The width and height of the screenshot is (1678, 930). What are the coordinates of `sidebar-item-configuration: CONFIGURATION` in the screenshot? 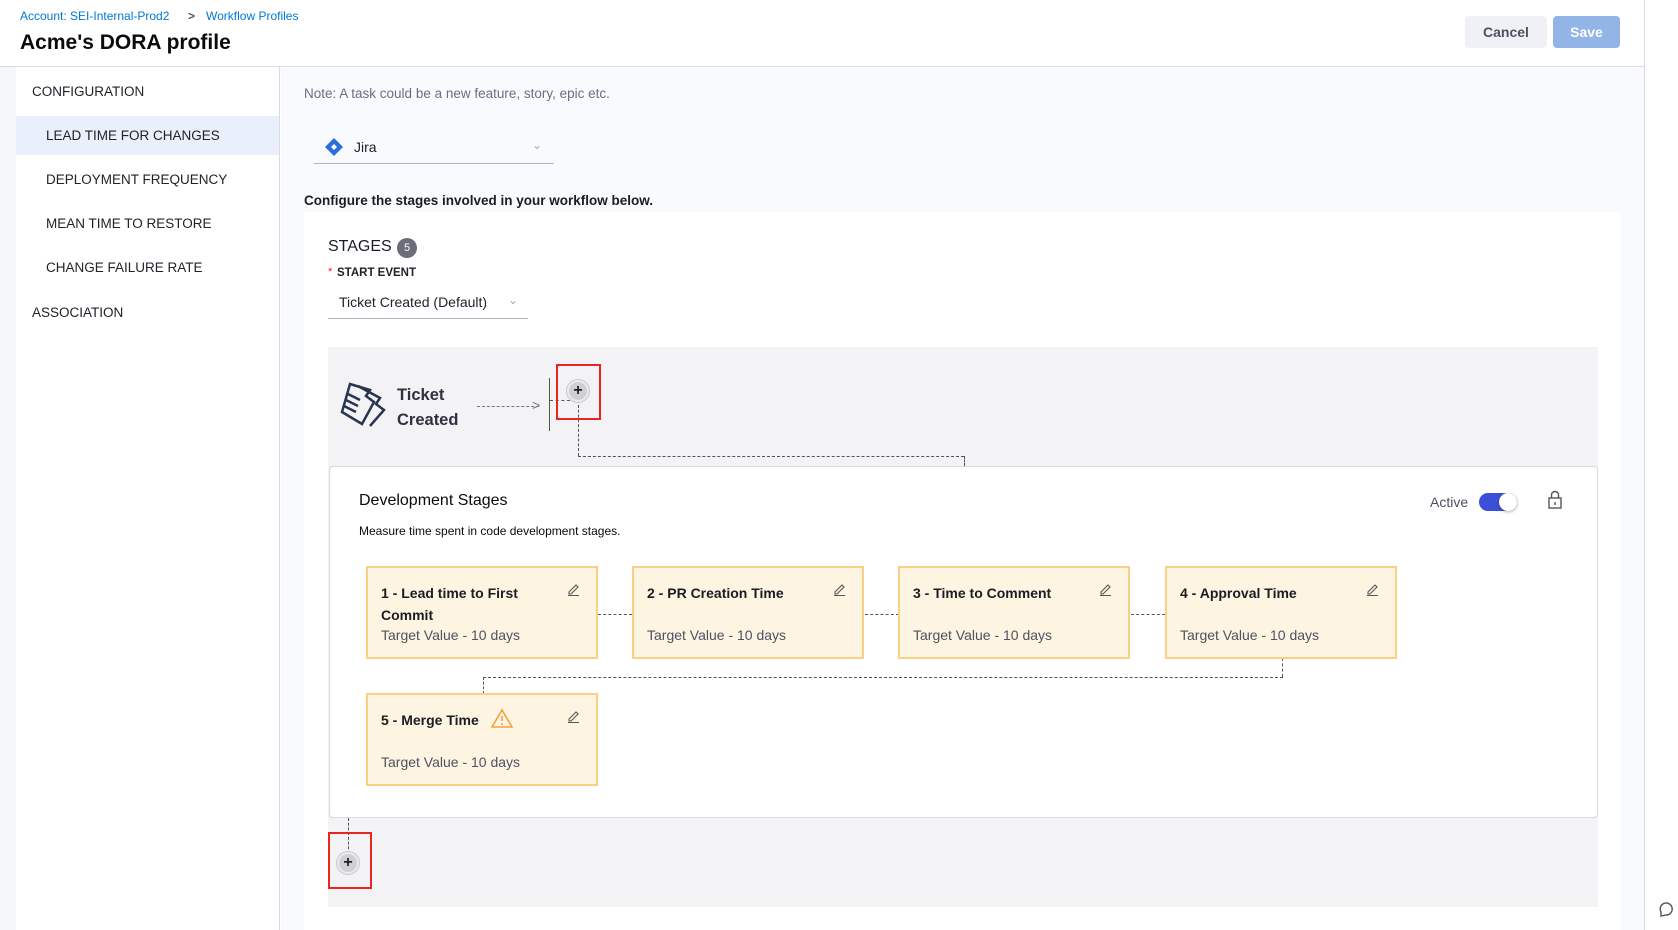 It's located at (88, 91).